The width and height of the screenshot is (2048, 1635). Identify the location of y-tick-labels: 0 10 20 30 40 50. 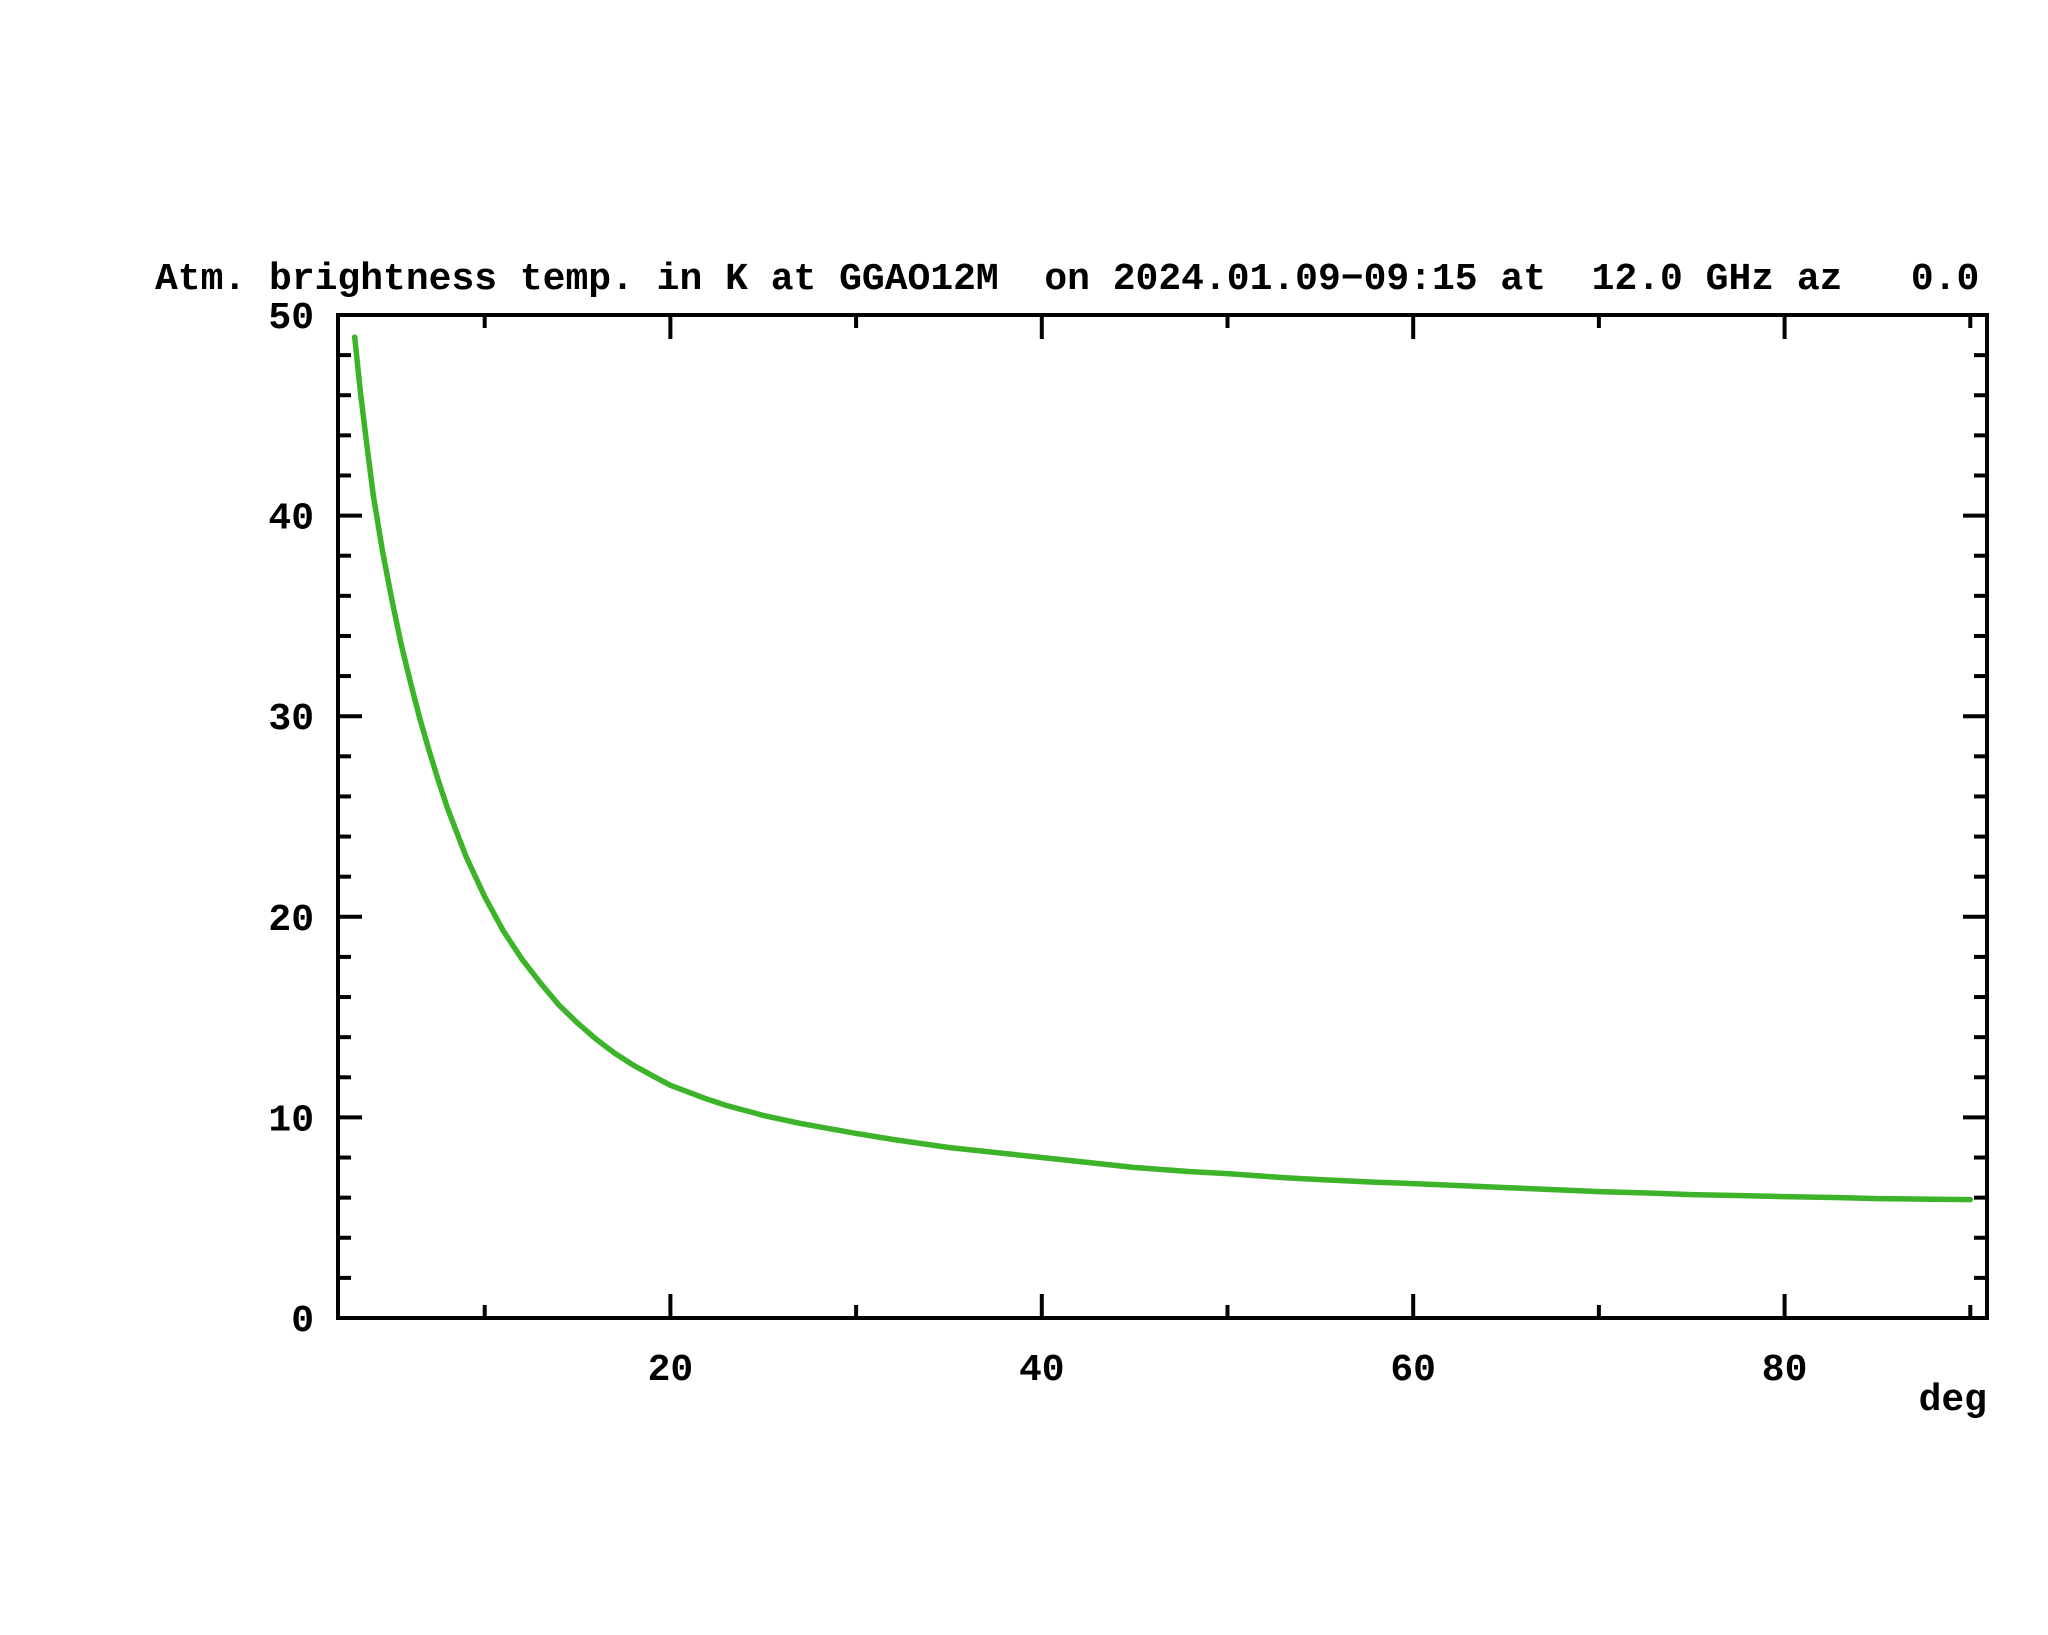
(291, 820).